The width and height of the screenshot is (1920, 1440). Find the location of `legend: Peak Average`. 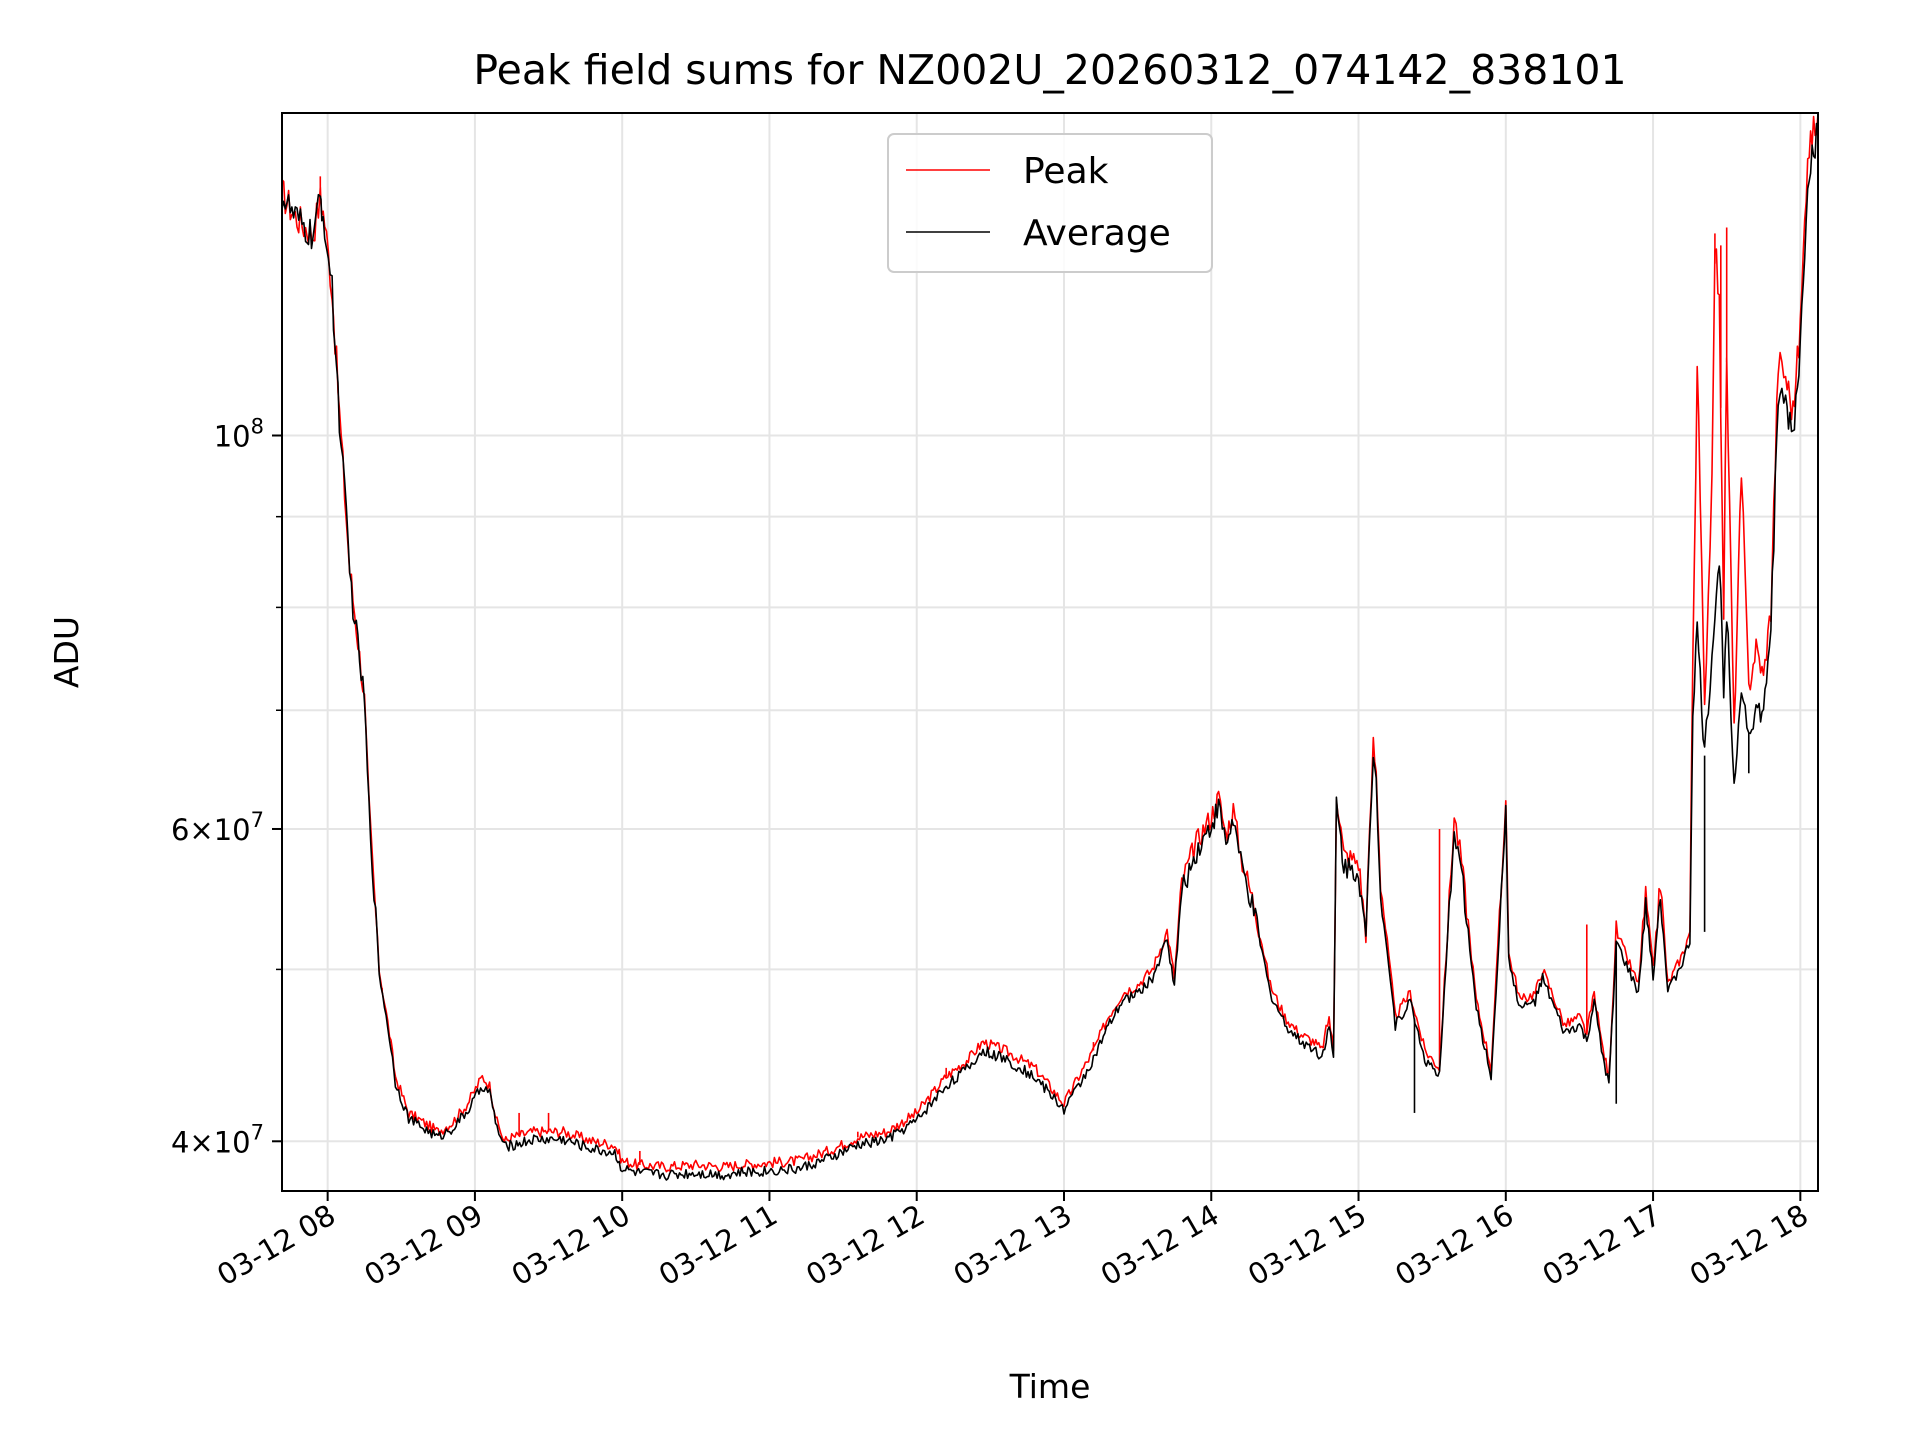

legend: Peak Average is located at coordinates (1050, 203).